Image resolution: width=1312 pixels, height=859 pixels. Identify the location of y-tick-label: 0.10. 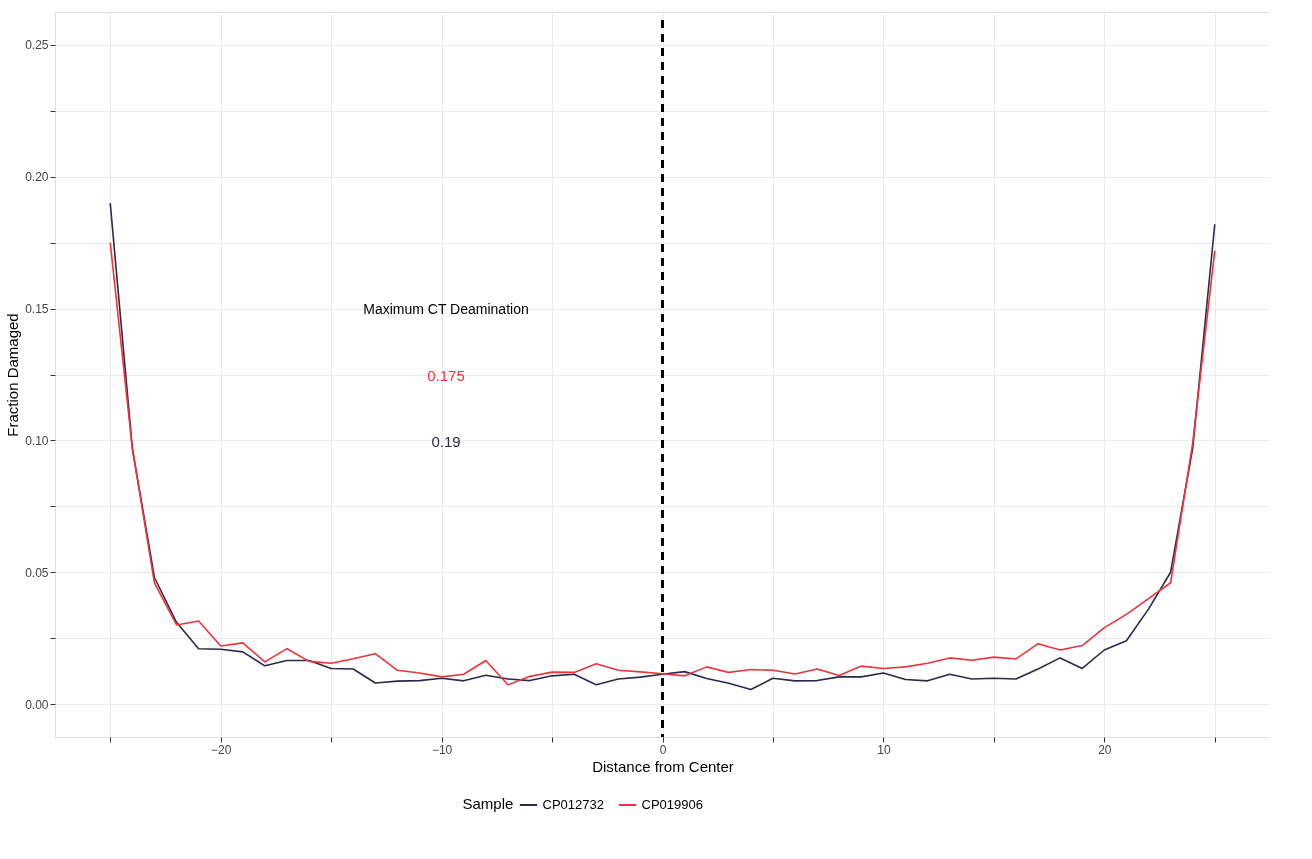
(37, 440).